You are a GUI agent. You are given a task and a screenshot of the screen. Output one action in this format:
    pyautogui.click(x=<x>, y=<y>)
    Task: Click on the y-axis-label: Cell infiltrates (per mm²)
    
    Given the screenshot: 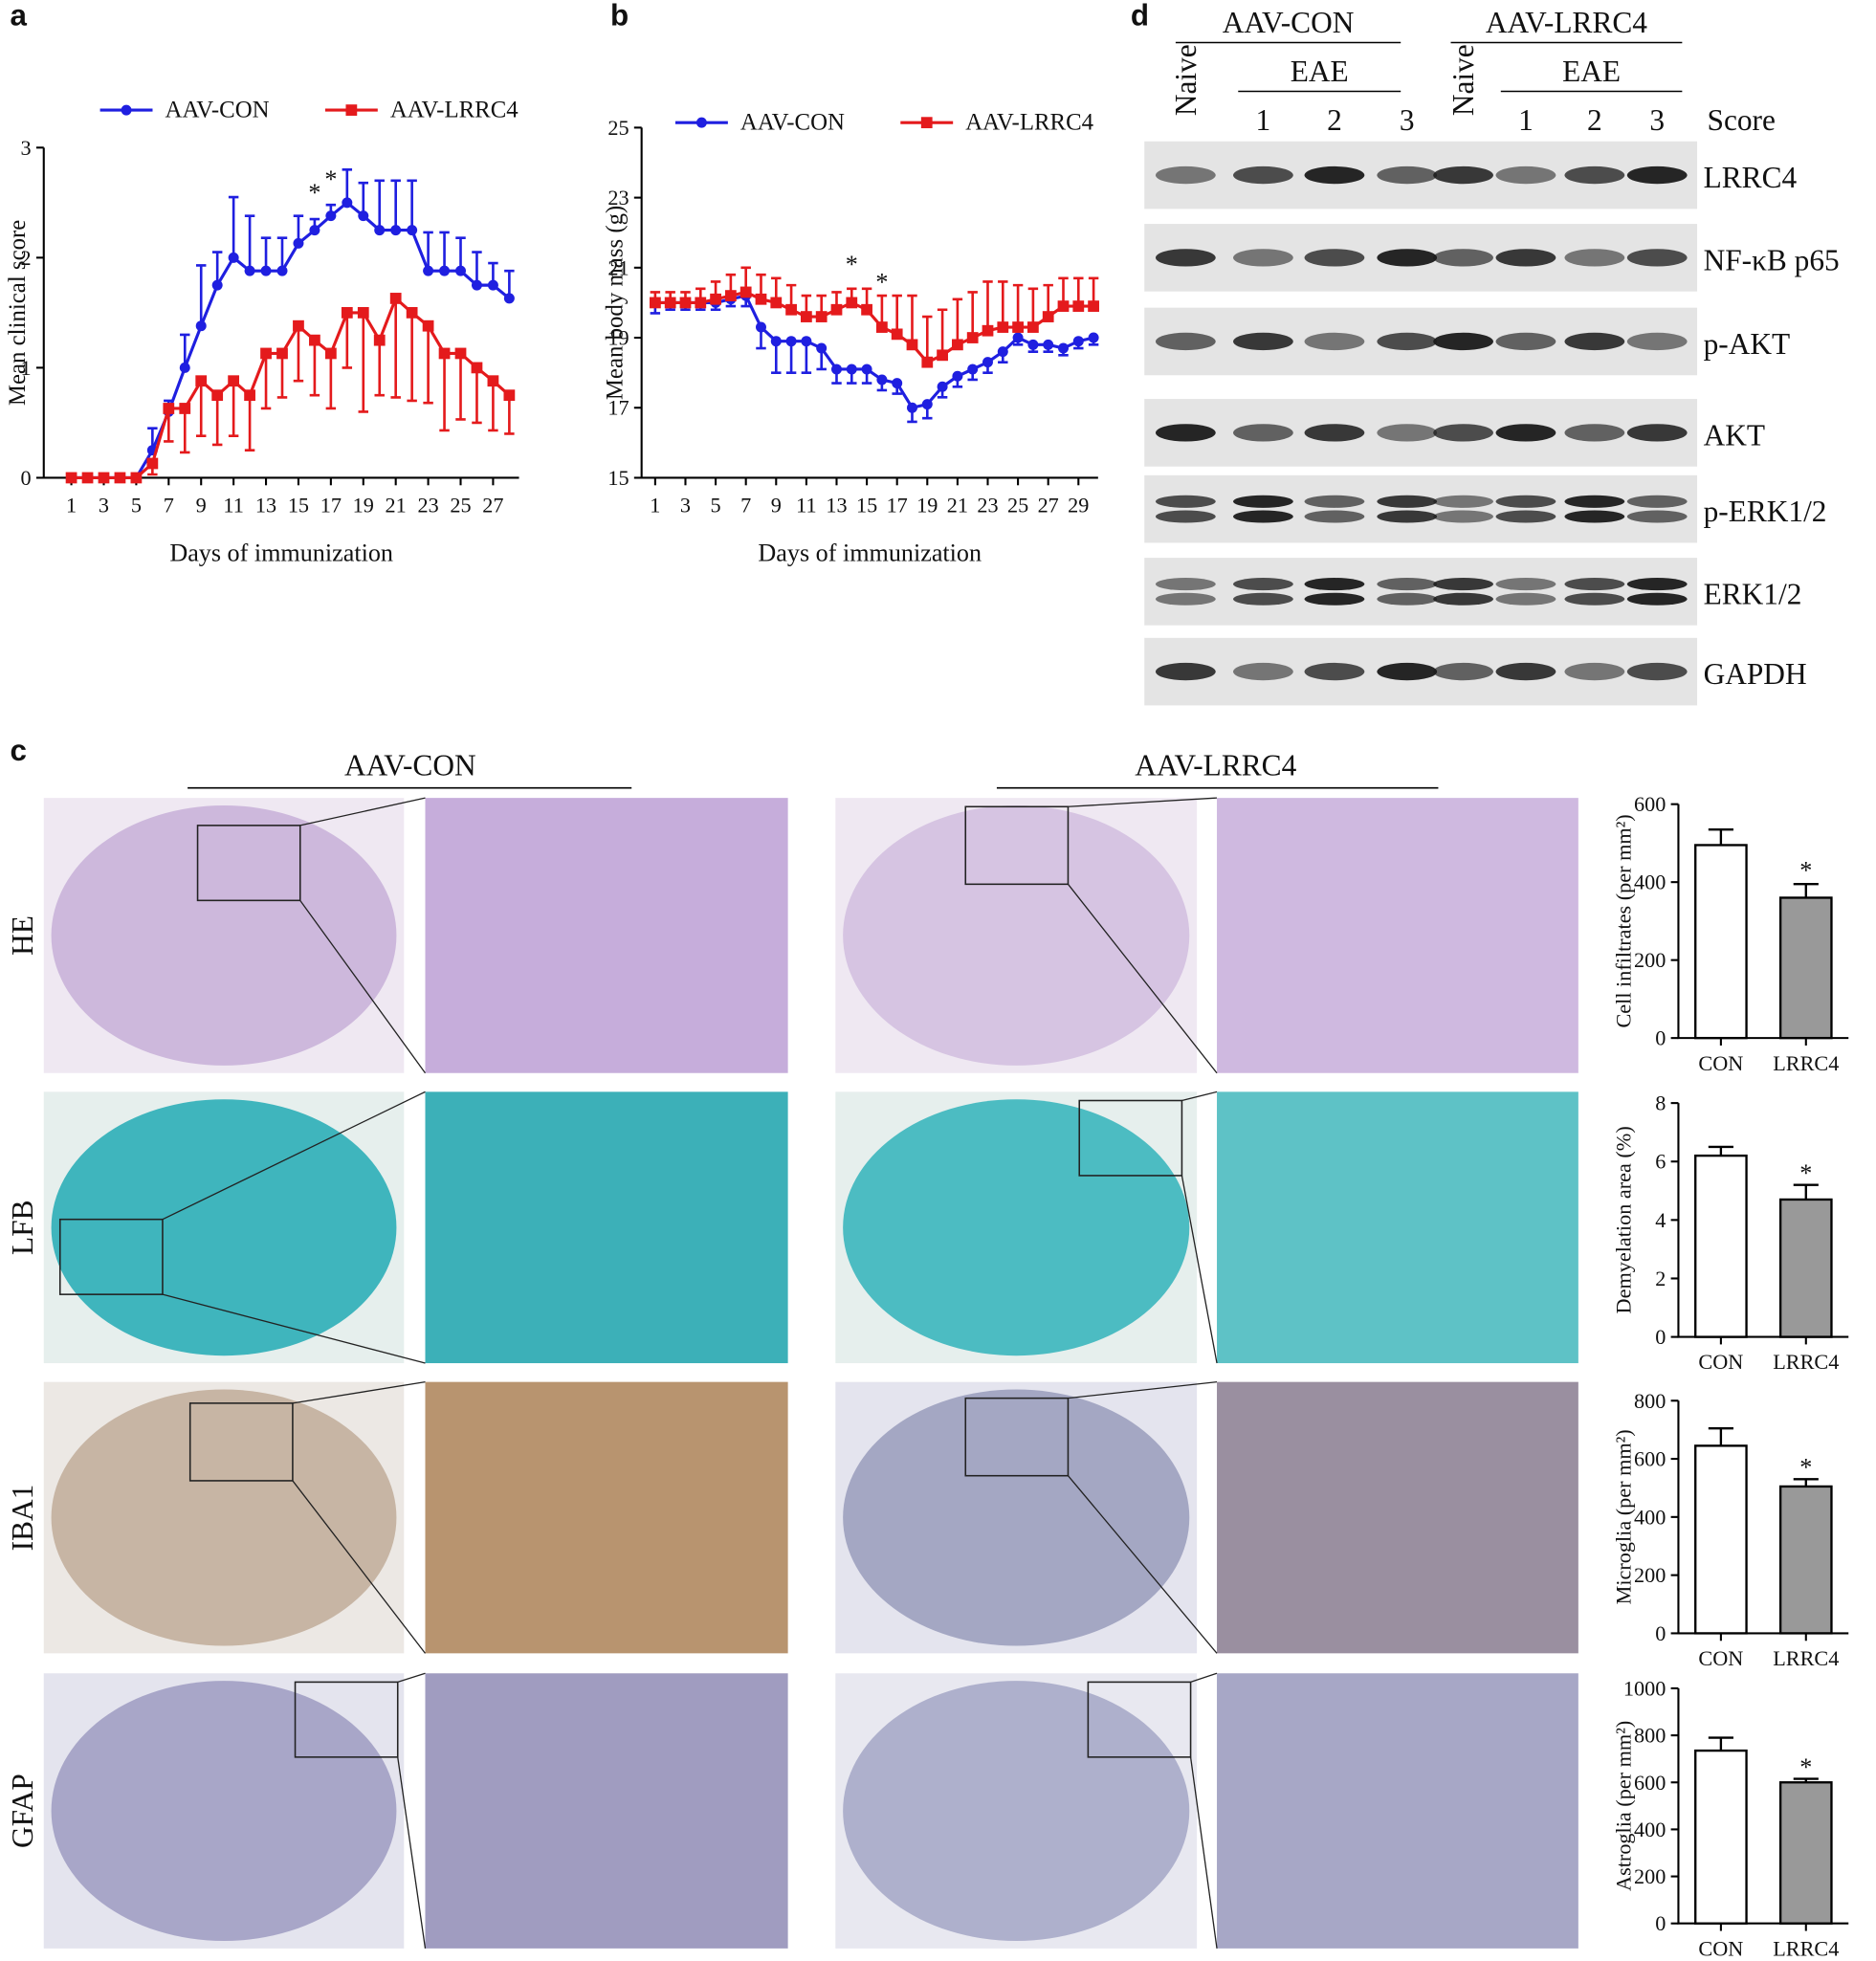 What is the action you would take?
    pyautogui.click(x=1623, y=920)
    